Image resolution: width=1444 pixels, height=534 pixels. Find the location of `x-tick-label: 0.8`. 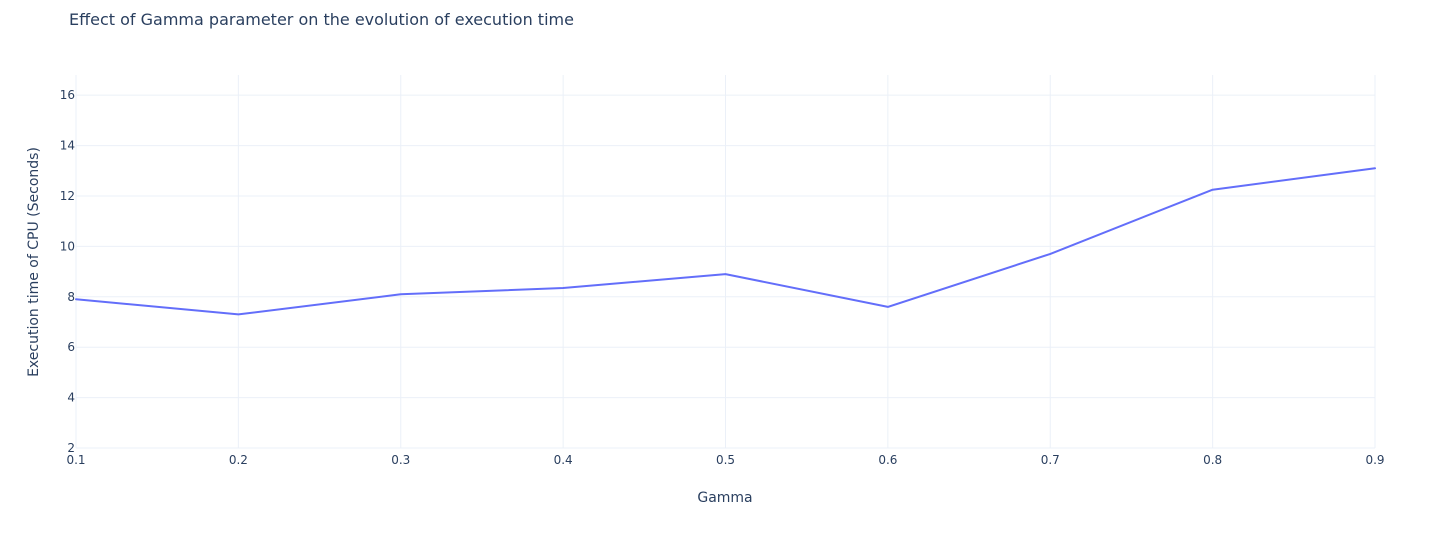

x-tick-label: 0.8 is located at coordinates (1212, 460).